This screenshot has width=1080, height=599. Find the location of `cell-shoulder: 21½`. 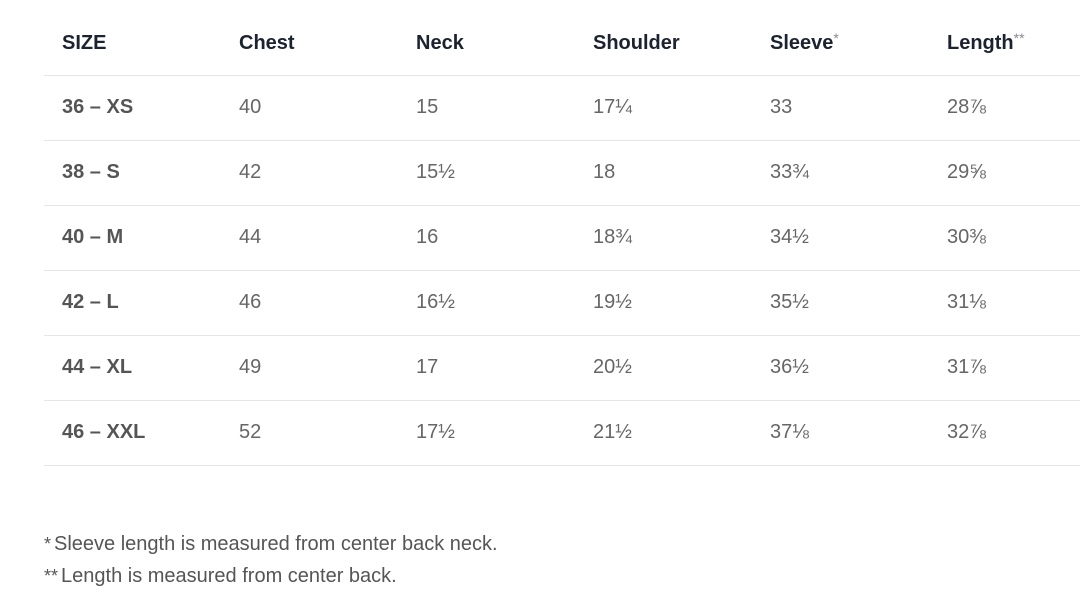

cell-shoulder: 21½ is located at coordinates (663, 433).